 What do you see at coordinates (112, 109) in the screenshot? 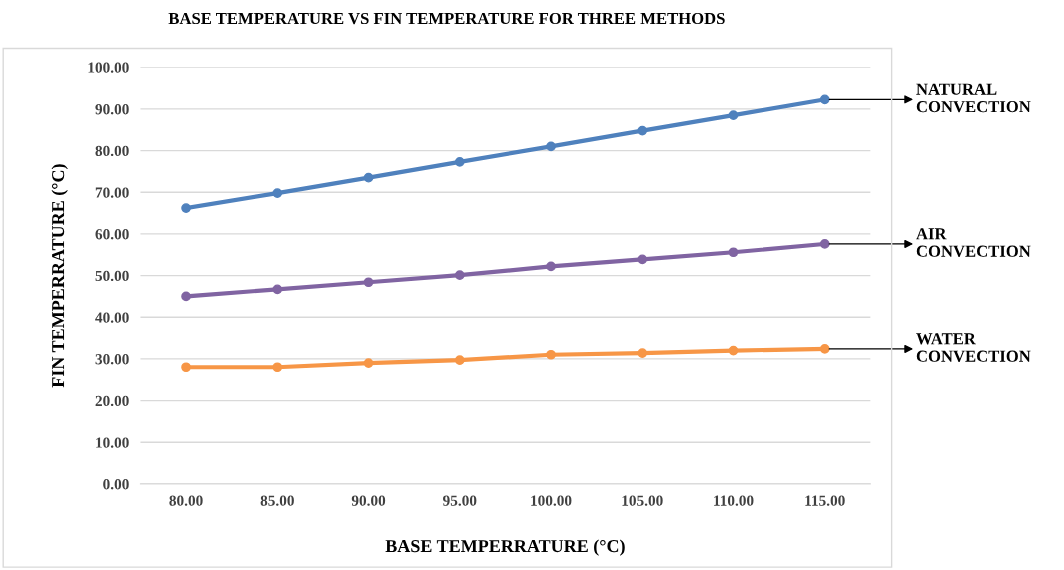
I see `y-tick-label: 90.00` at bounding box center [112, 109].